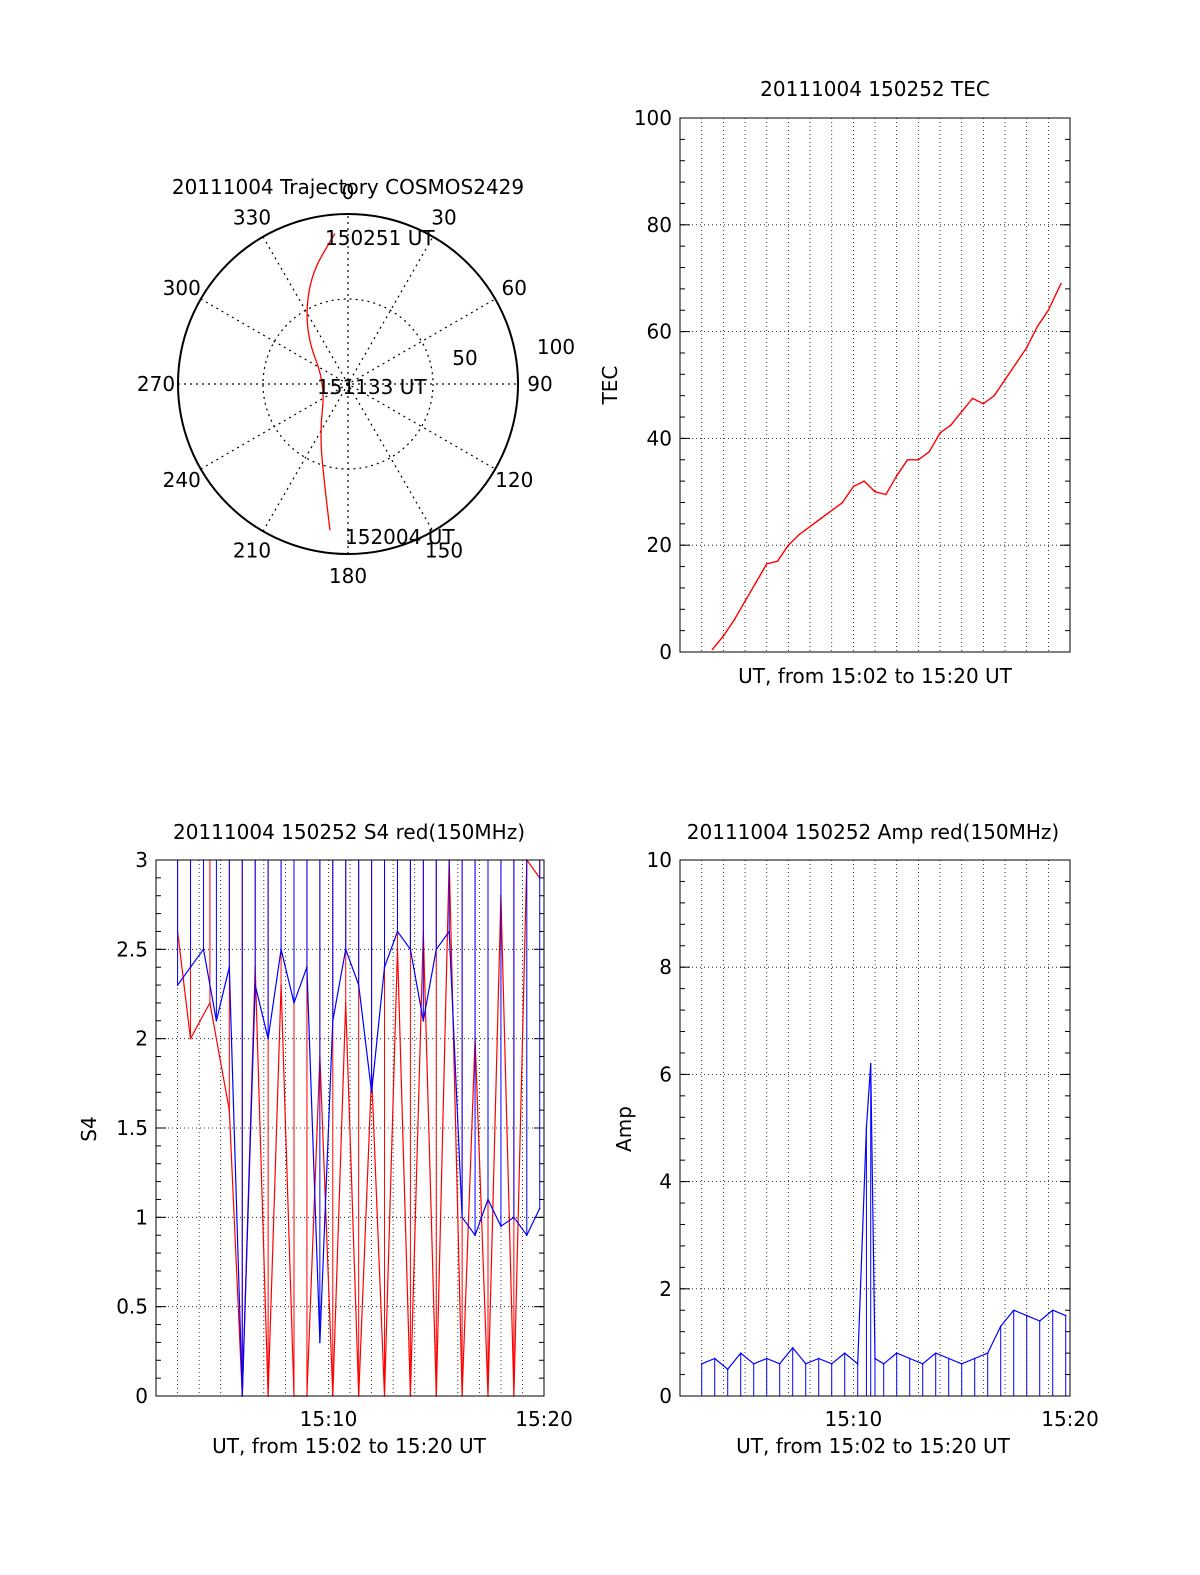 The width and height of the screenshot is (1200, 1575). Describe the element at coordinates (156, 384) in the screenshot. I see `polar-azimuth-label: 270` at that location.